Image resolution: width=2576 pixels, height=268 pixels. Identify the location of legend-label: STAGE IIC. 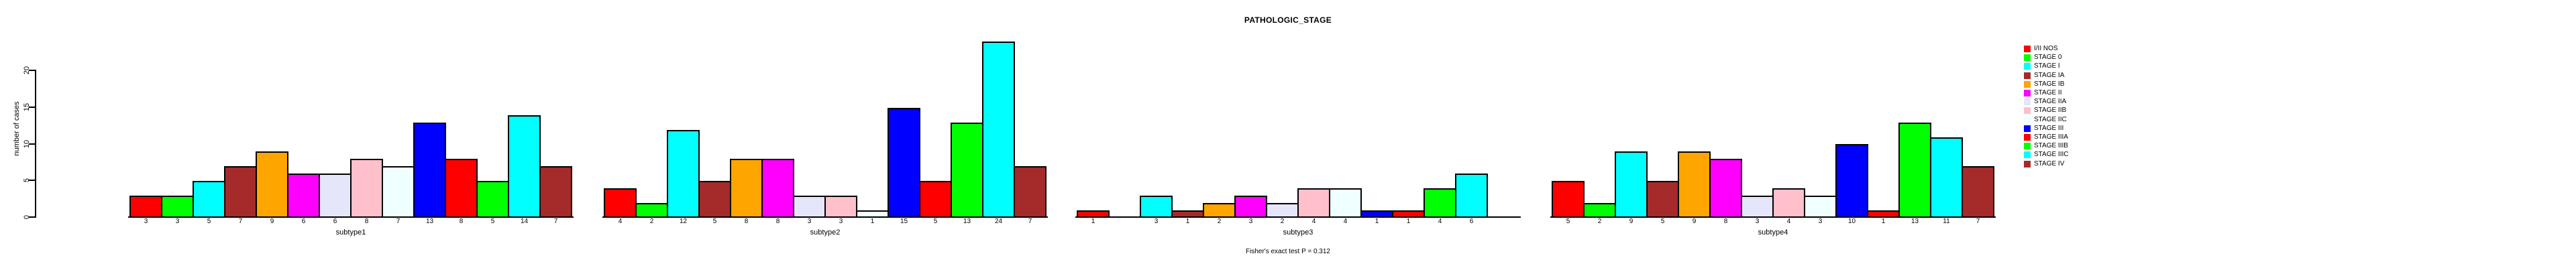
(2050, 120).